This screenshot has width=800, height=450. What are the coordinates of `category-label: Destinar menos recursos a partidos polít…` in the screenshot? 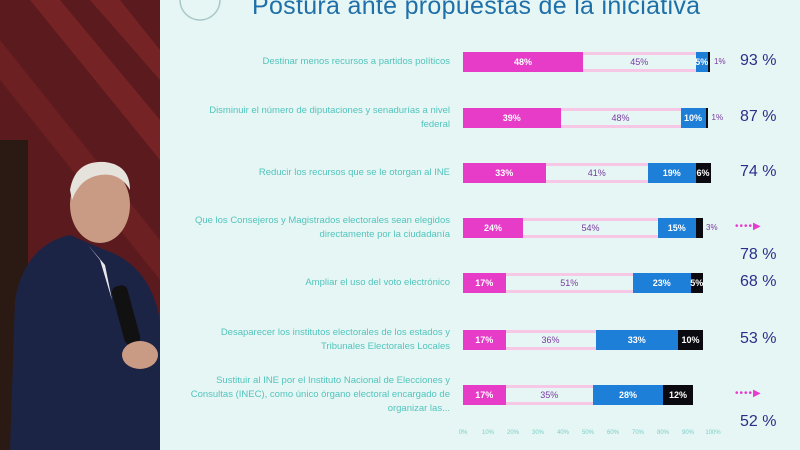 It's located at (356, 61).